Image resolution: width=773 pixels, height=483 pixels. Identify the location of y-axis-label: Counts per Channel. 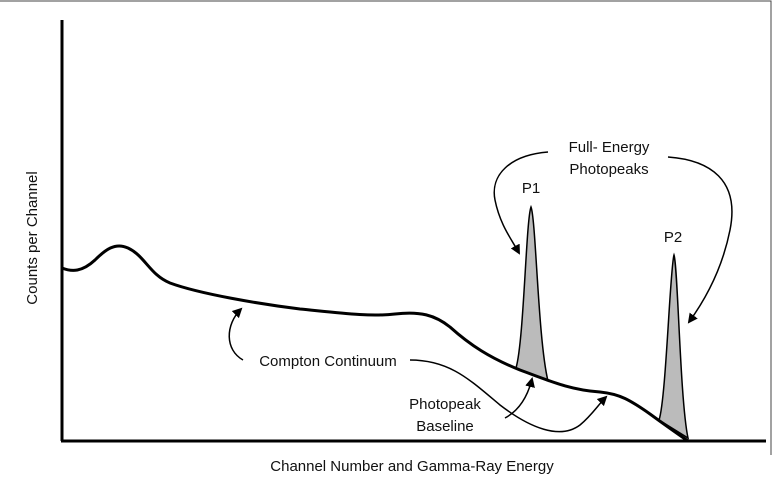
(32, 237).